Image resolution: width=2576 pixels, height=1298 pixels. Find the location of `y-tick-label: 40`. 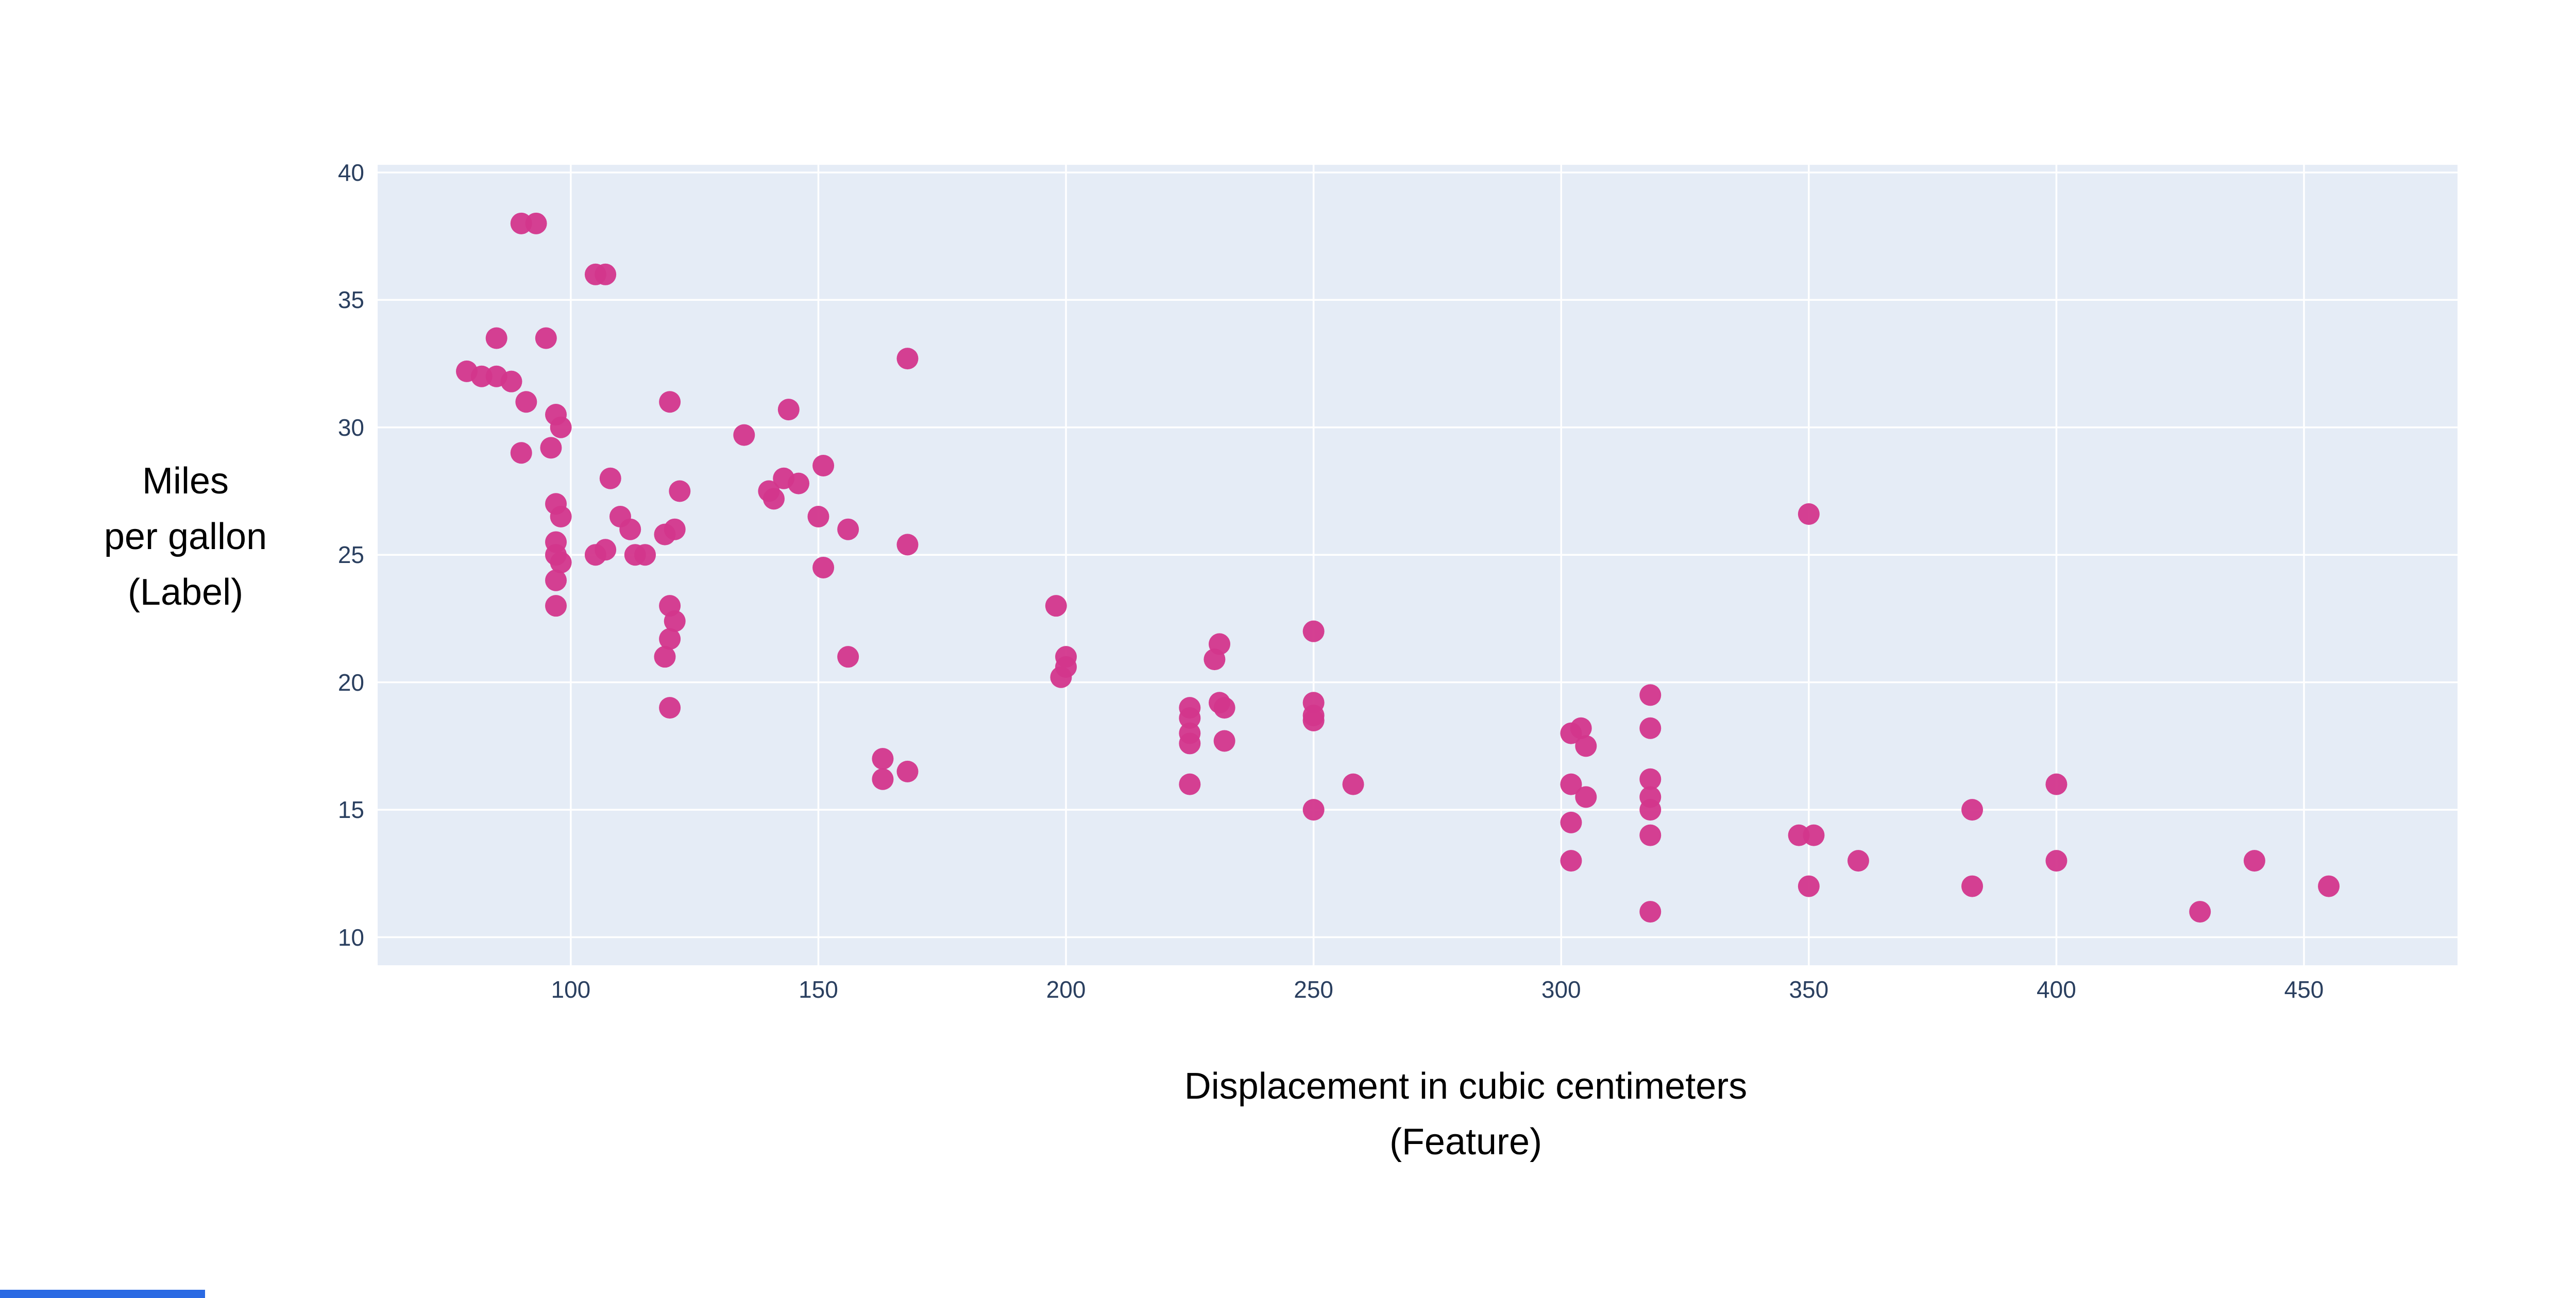

y-tick-label: 40 is located at coordinates (350, 172).